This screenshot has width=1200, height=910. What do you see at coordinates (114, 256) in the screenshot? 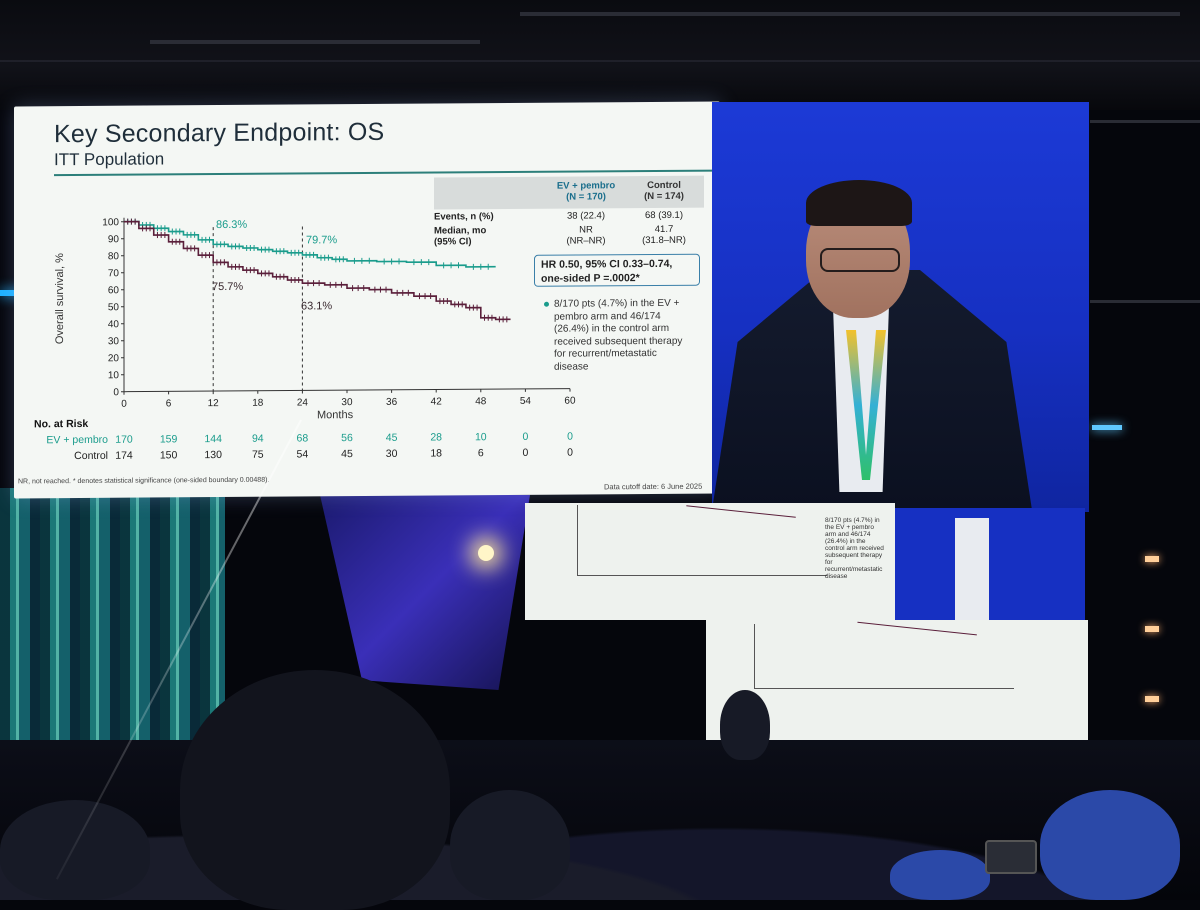
I see `y-tick-label: 80` at bounding box center [114, 256].